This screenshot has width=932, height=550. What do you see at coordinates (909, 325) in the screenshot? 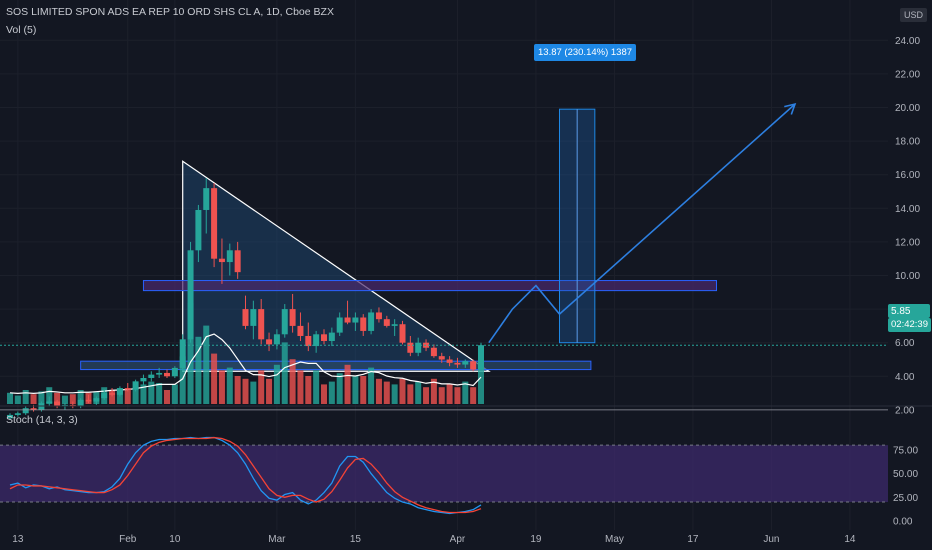
I see `bar-countdown: 02:42:39` at bounding box center [909, 325].